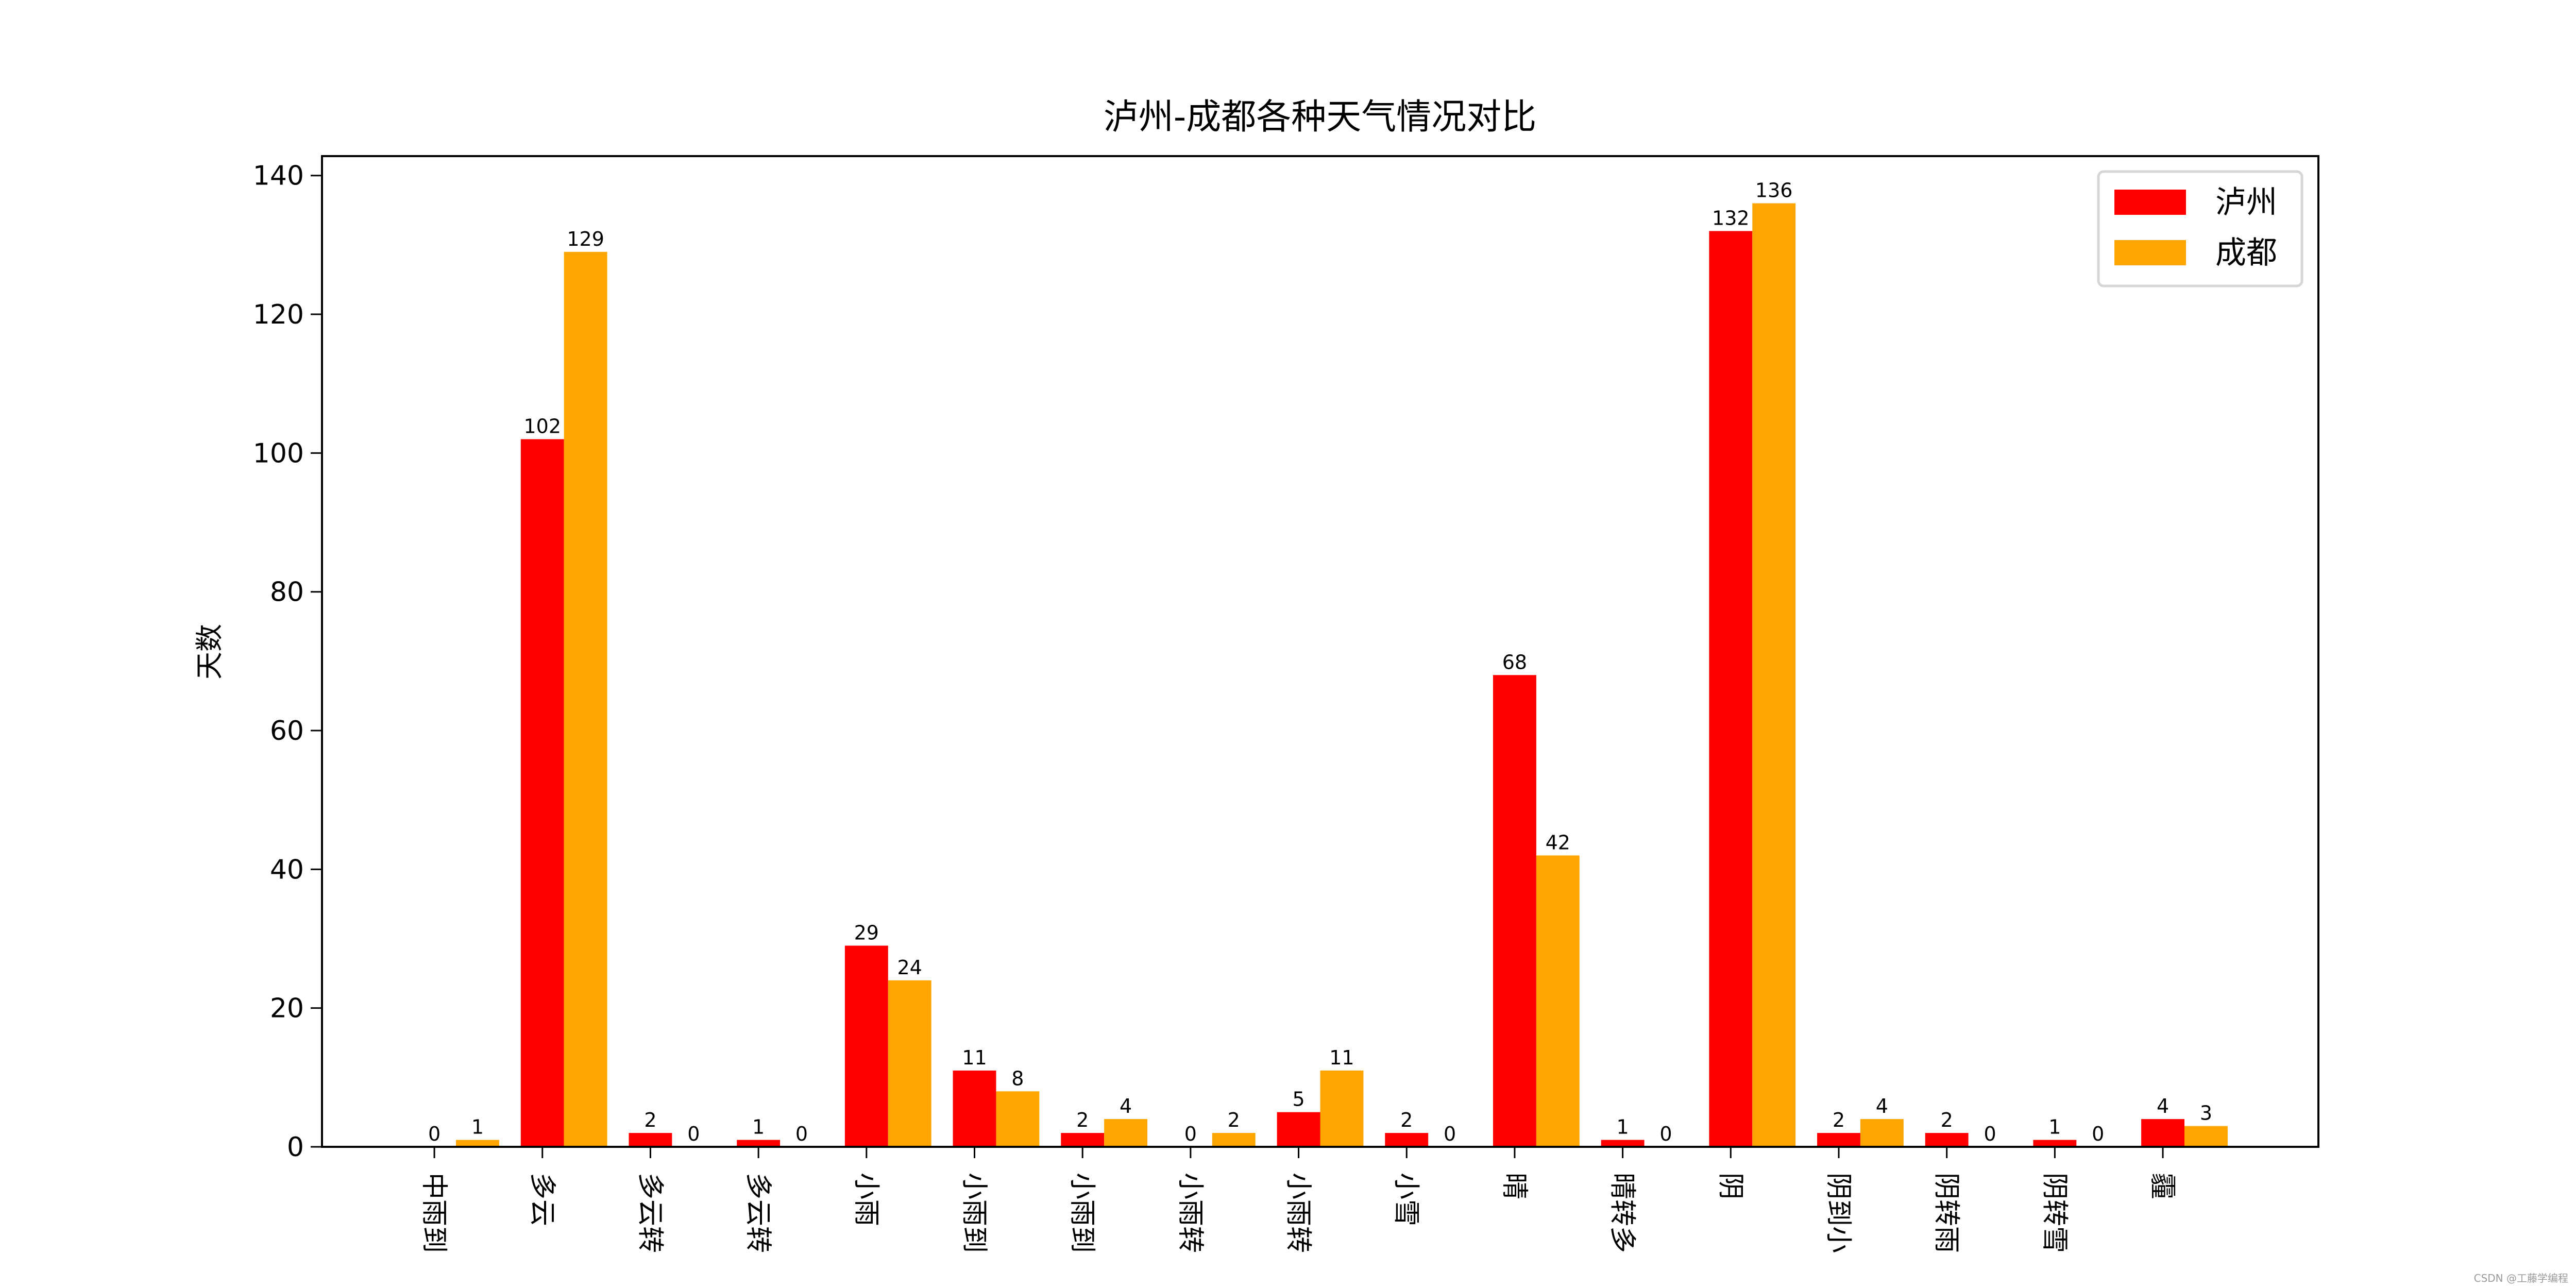 The image size is (2576, 1288). Describe the element at coordinates (2521, 1278) in the screenshot. I see `watermark: CSDN @工藤学编程` at that location.